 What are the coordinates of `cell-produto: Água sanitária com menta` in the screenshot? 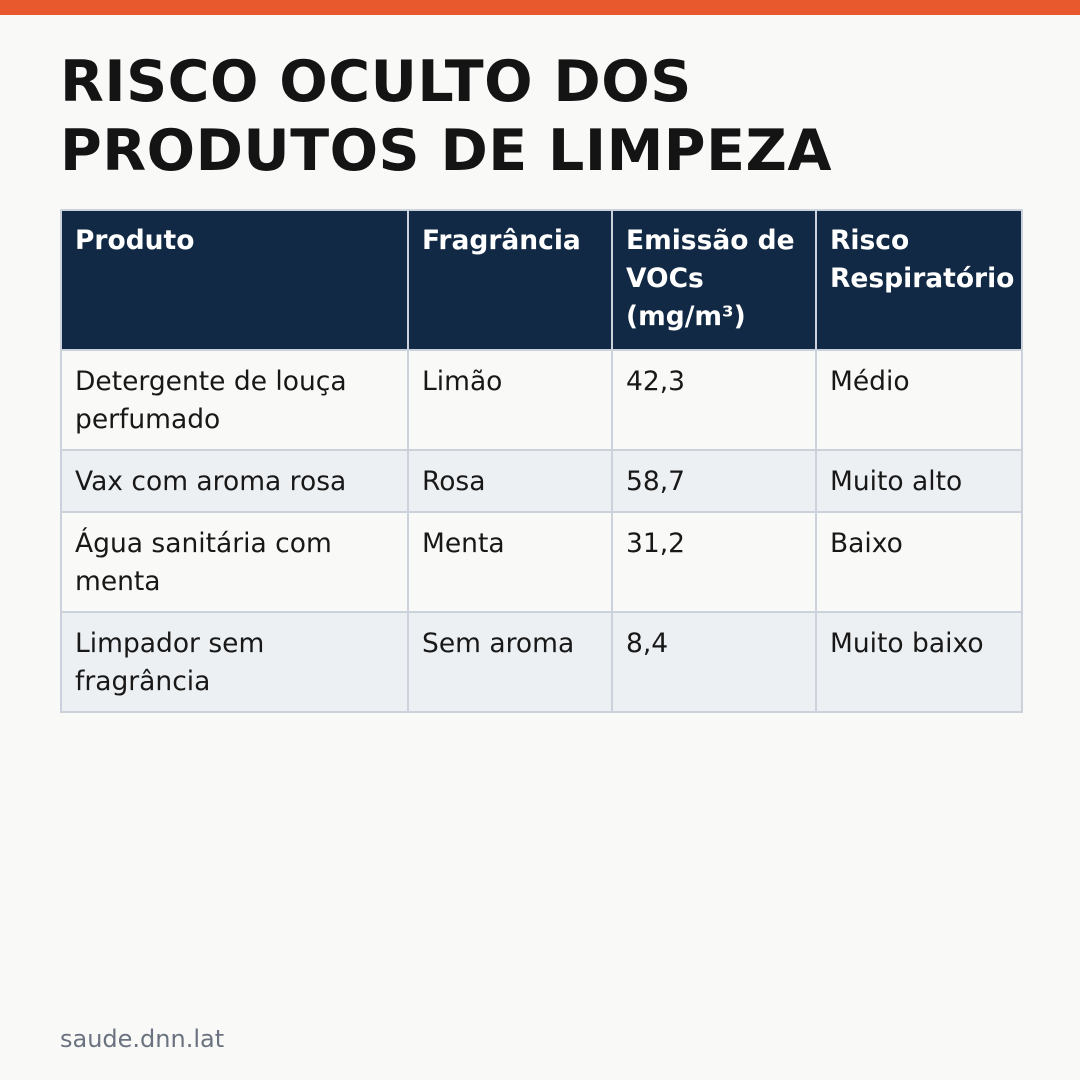 It's located at (234, 562).